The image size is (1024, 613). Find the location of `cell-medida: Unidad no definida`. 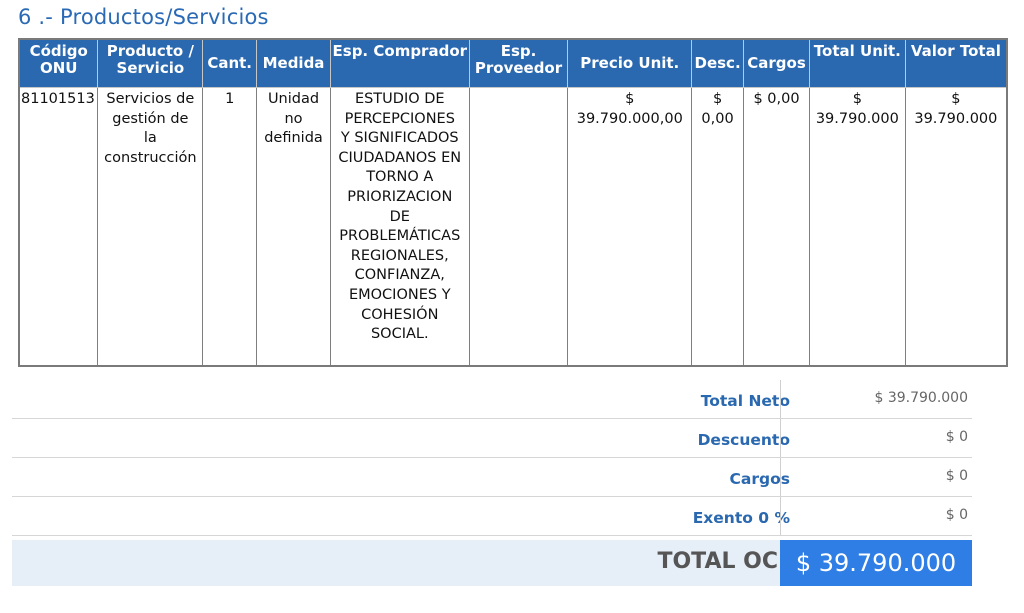

cell-medida: Unidad no definida is located at coordinates (293, 227).